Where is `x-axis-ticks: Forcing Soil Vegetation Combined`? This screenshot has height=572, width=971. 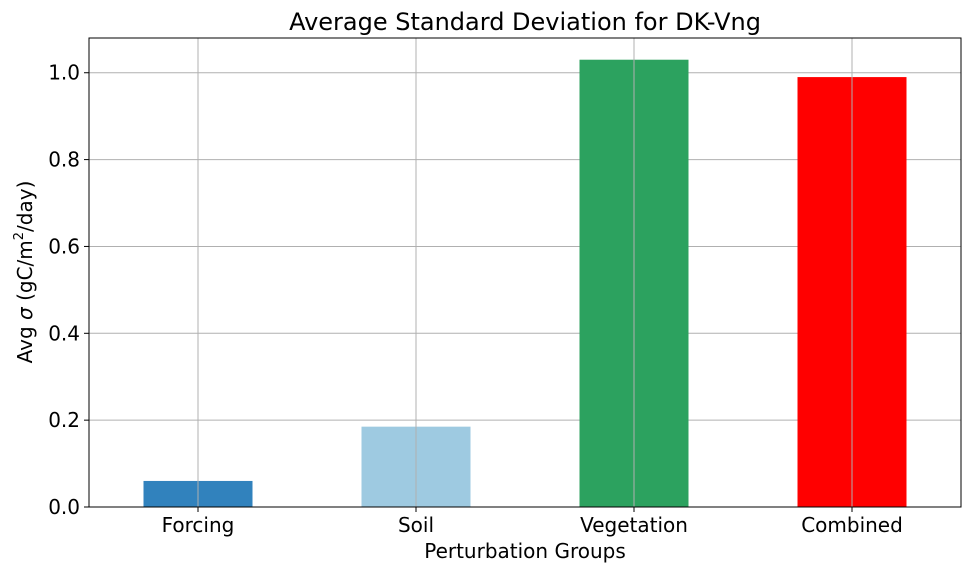
x-axis-ticks: Forcing Soil Vegetation Combined is located at coordinates (532, 522).